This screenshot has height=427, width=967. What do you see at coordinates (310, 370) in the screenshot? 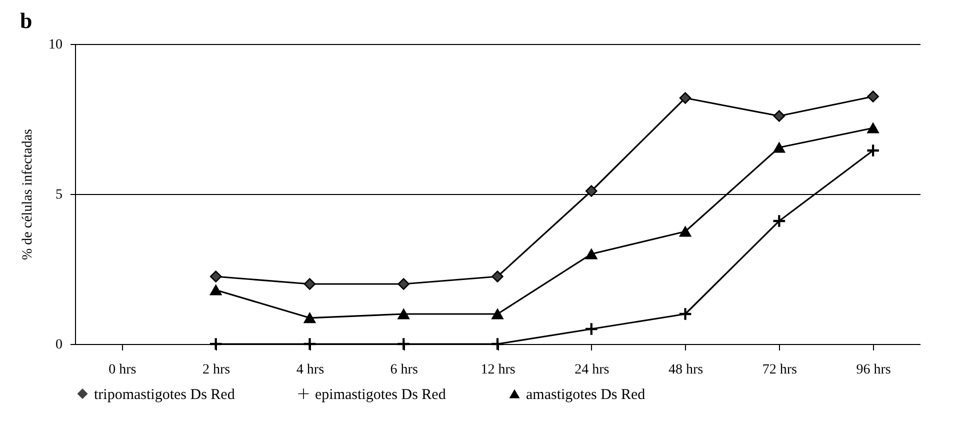
I see `x-tick-label: 4 hrs` at bounding box center [310, 370].